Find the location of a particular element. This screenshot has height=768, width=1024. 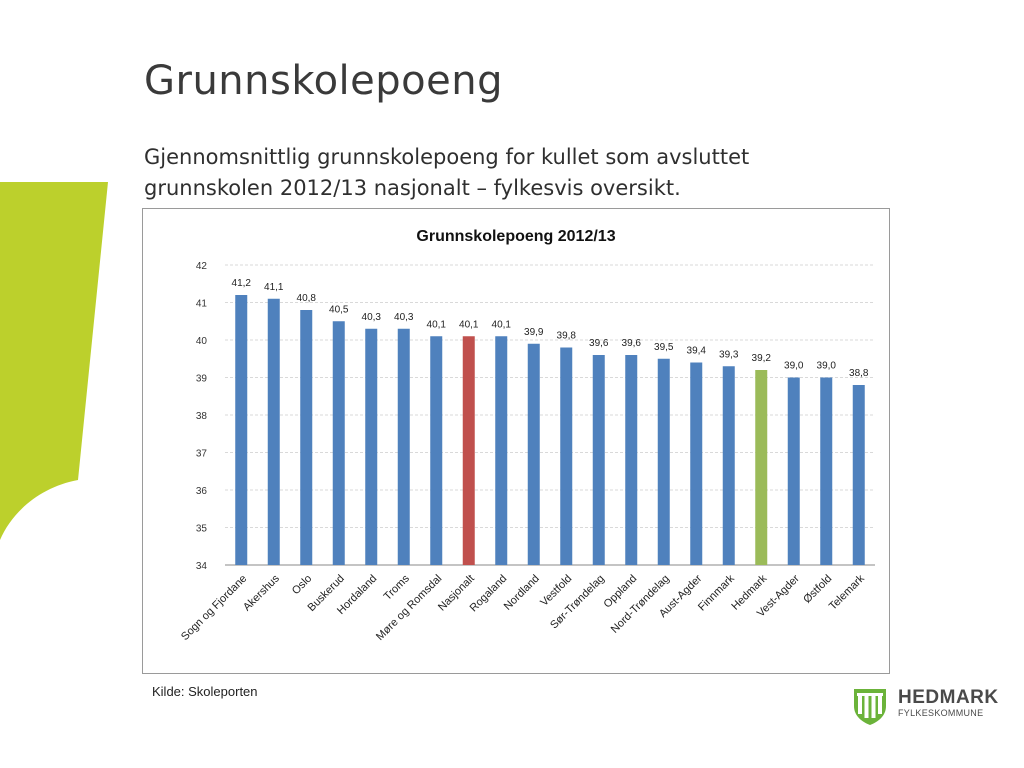

y-tick-label: 37 is located at coordinates (202, 454).